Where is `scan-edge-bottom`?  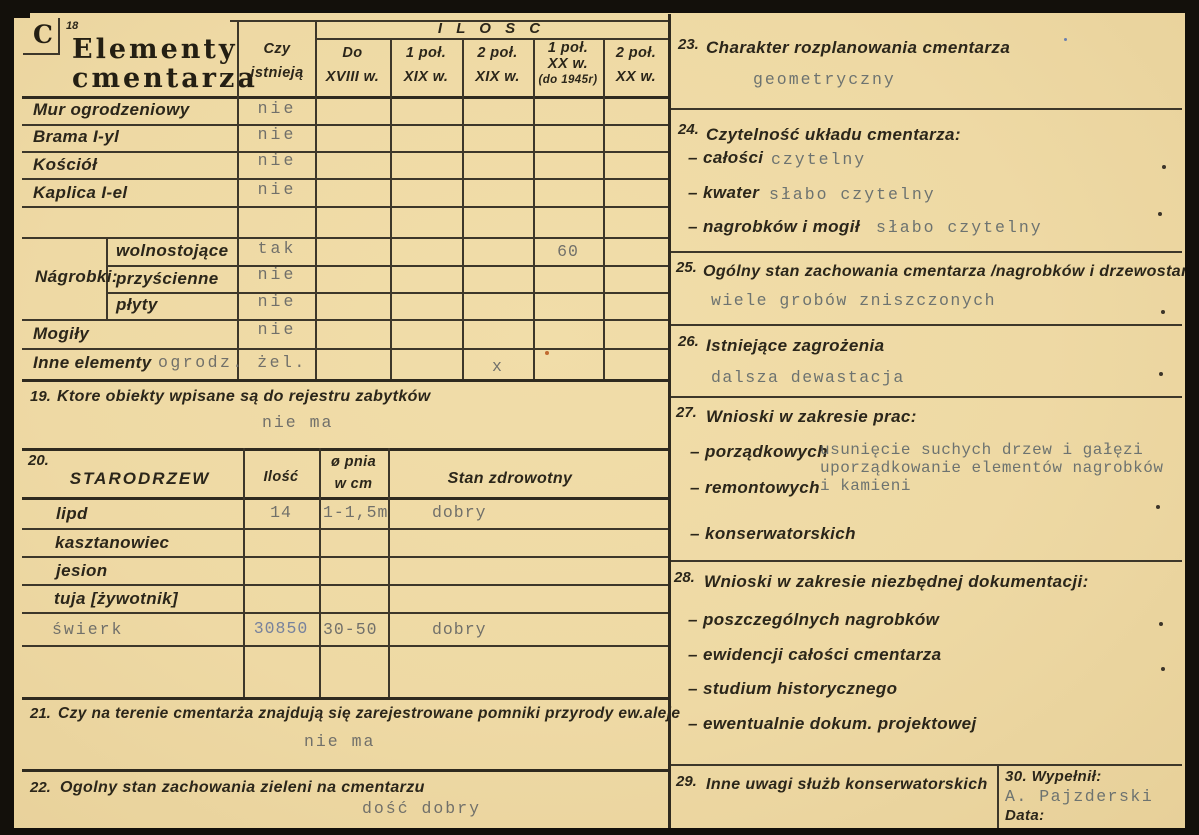
scan-edge-bottom is located at coordinates (599, 831).